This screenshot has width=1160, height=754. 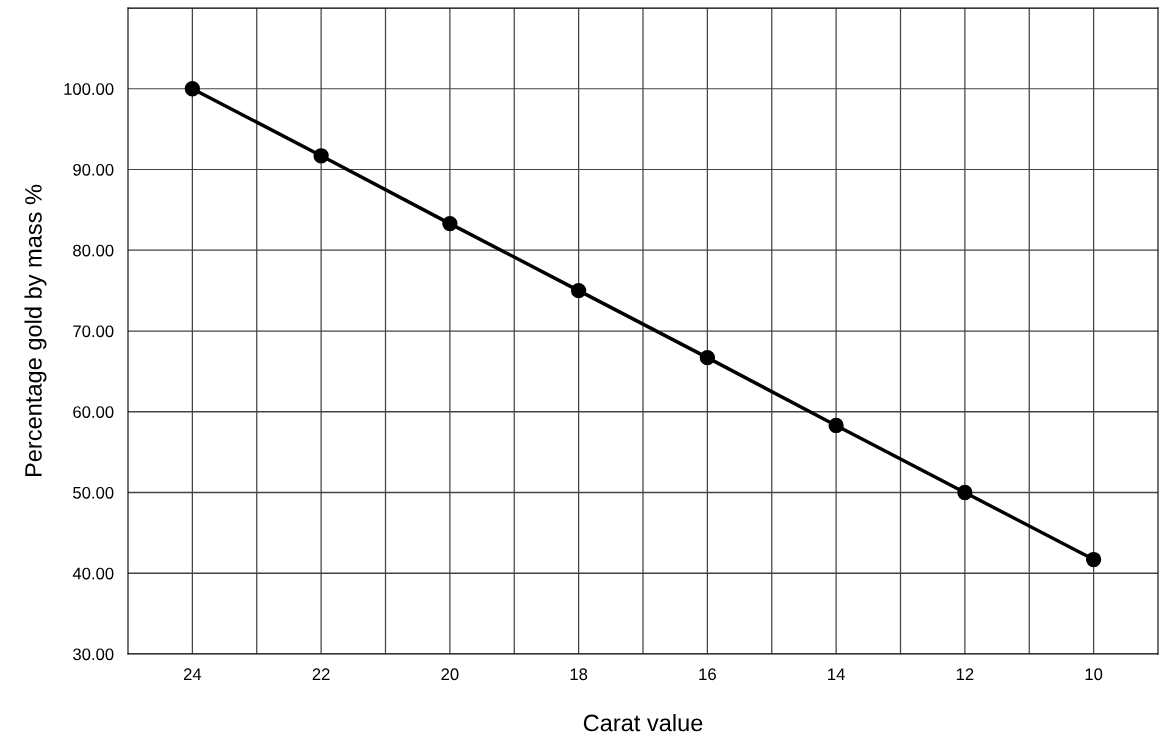 I want to click on x-tick-label: 10, so click(x=1094, y=674).